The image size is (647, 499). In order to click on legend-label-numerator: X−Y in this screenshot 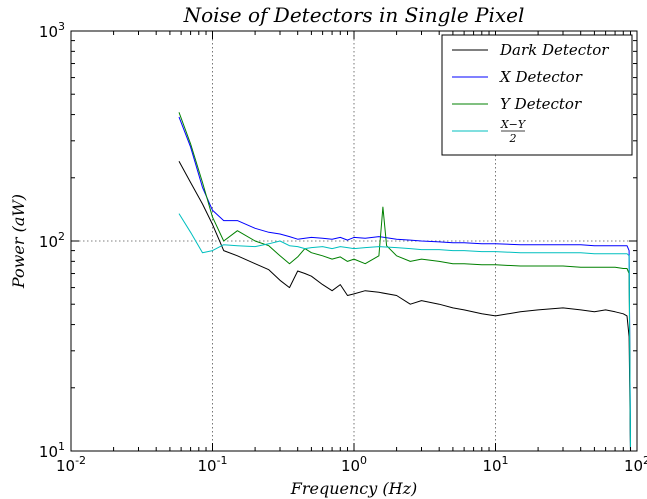, I will do `click(513, 124)`.